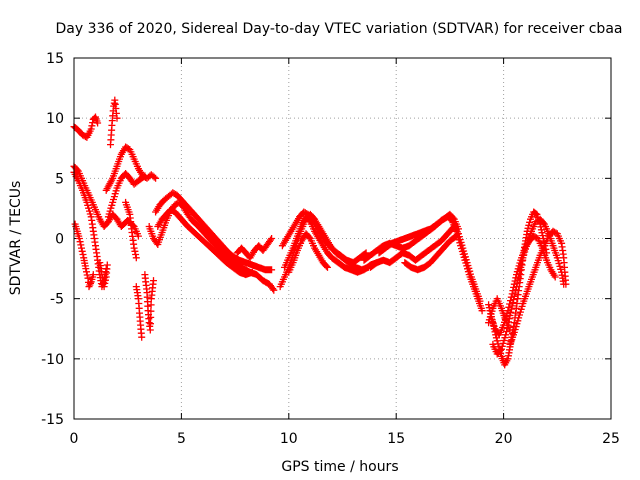  What do you see at coordinates (52, 420) in the screenshot?
I see `y-tick-label: -15` at bounding box center [52, 420].